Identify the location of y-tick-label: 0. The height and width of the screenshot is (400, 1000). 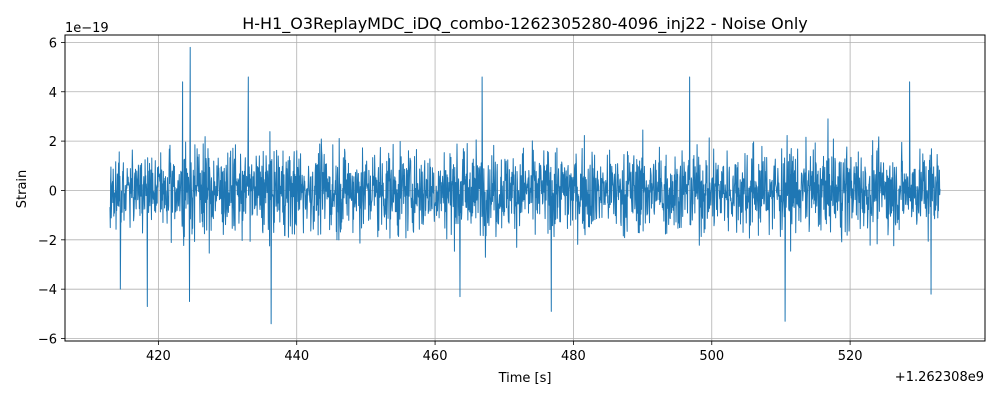
(53, 191).